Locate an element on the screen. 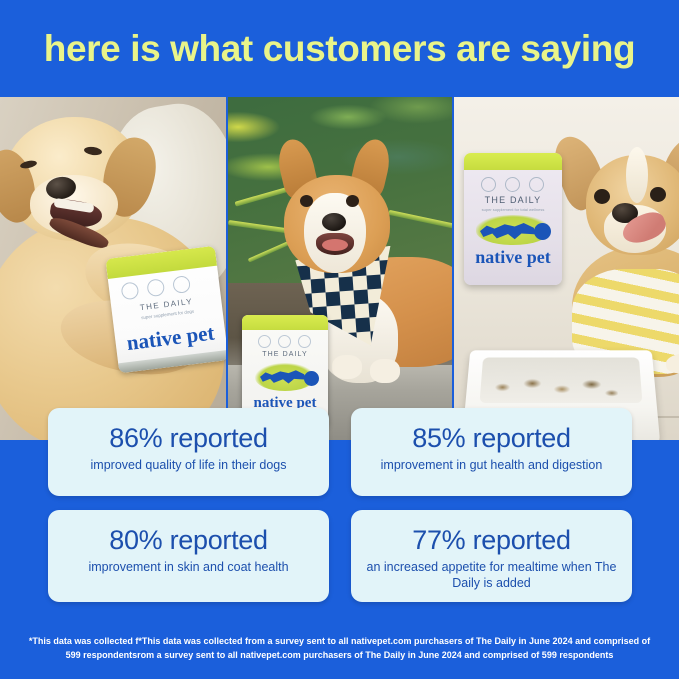 Image resolution: width=679 pixels, height=679 pixels. stat-percentage: 86% reported is located at coordinates (188, 438).